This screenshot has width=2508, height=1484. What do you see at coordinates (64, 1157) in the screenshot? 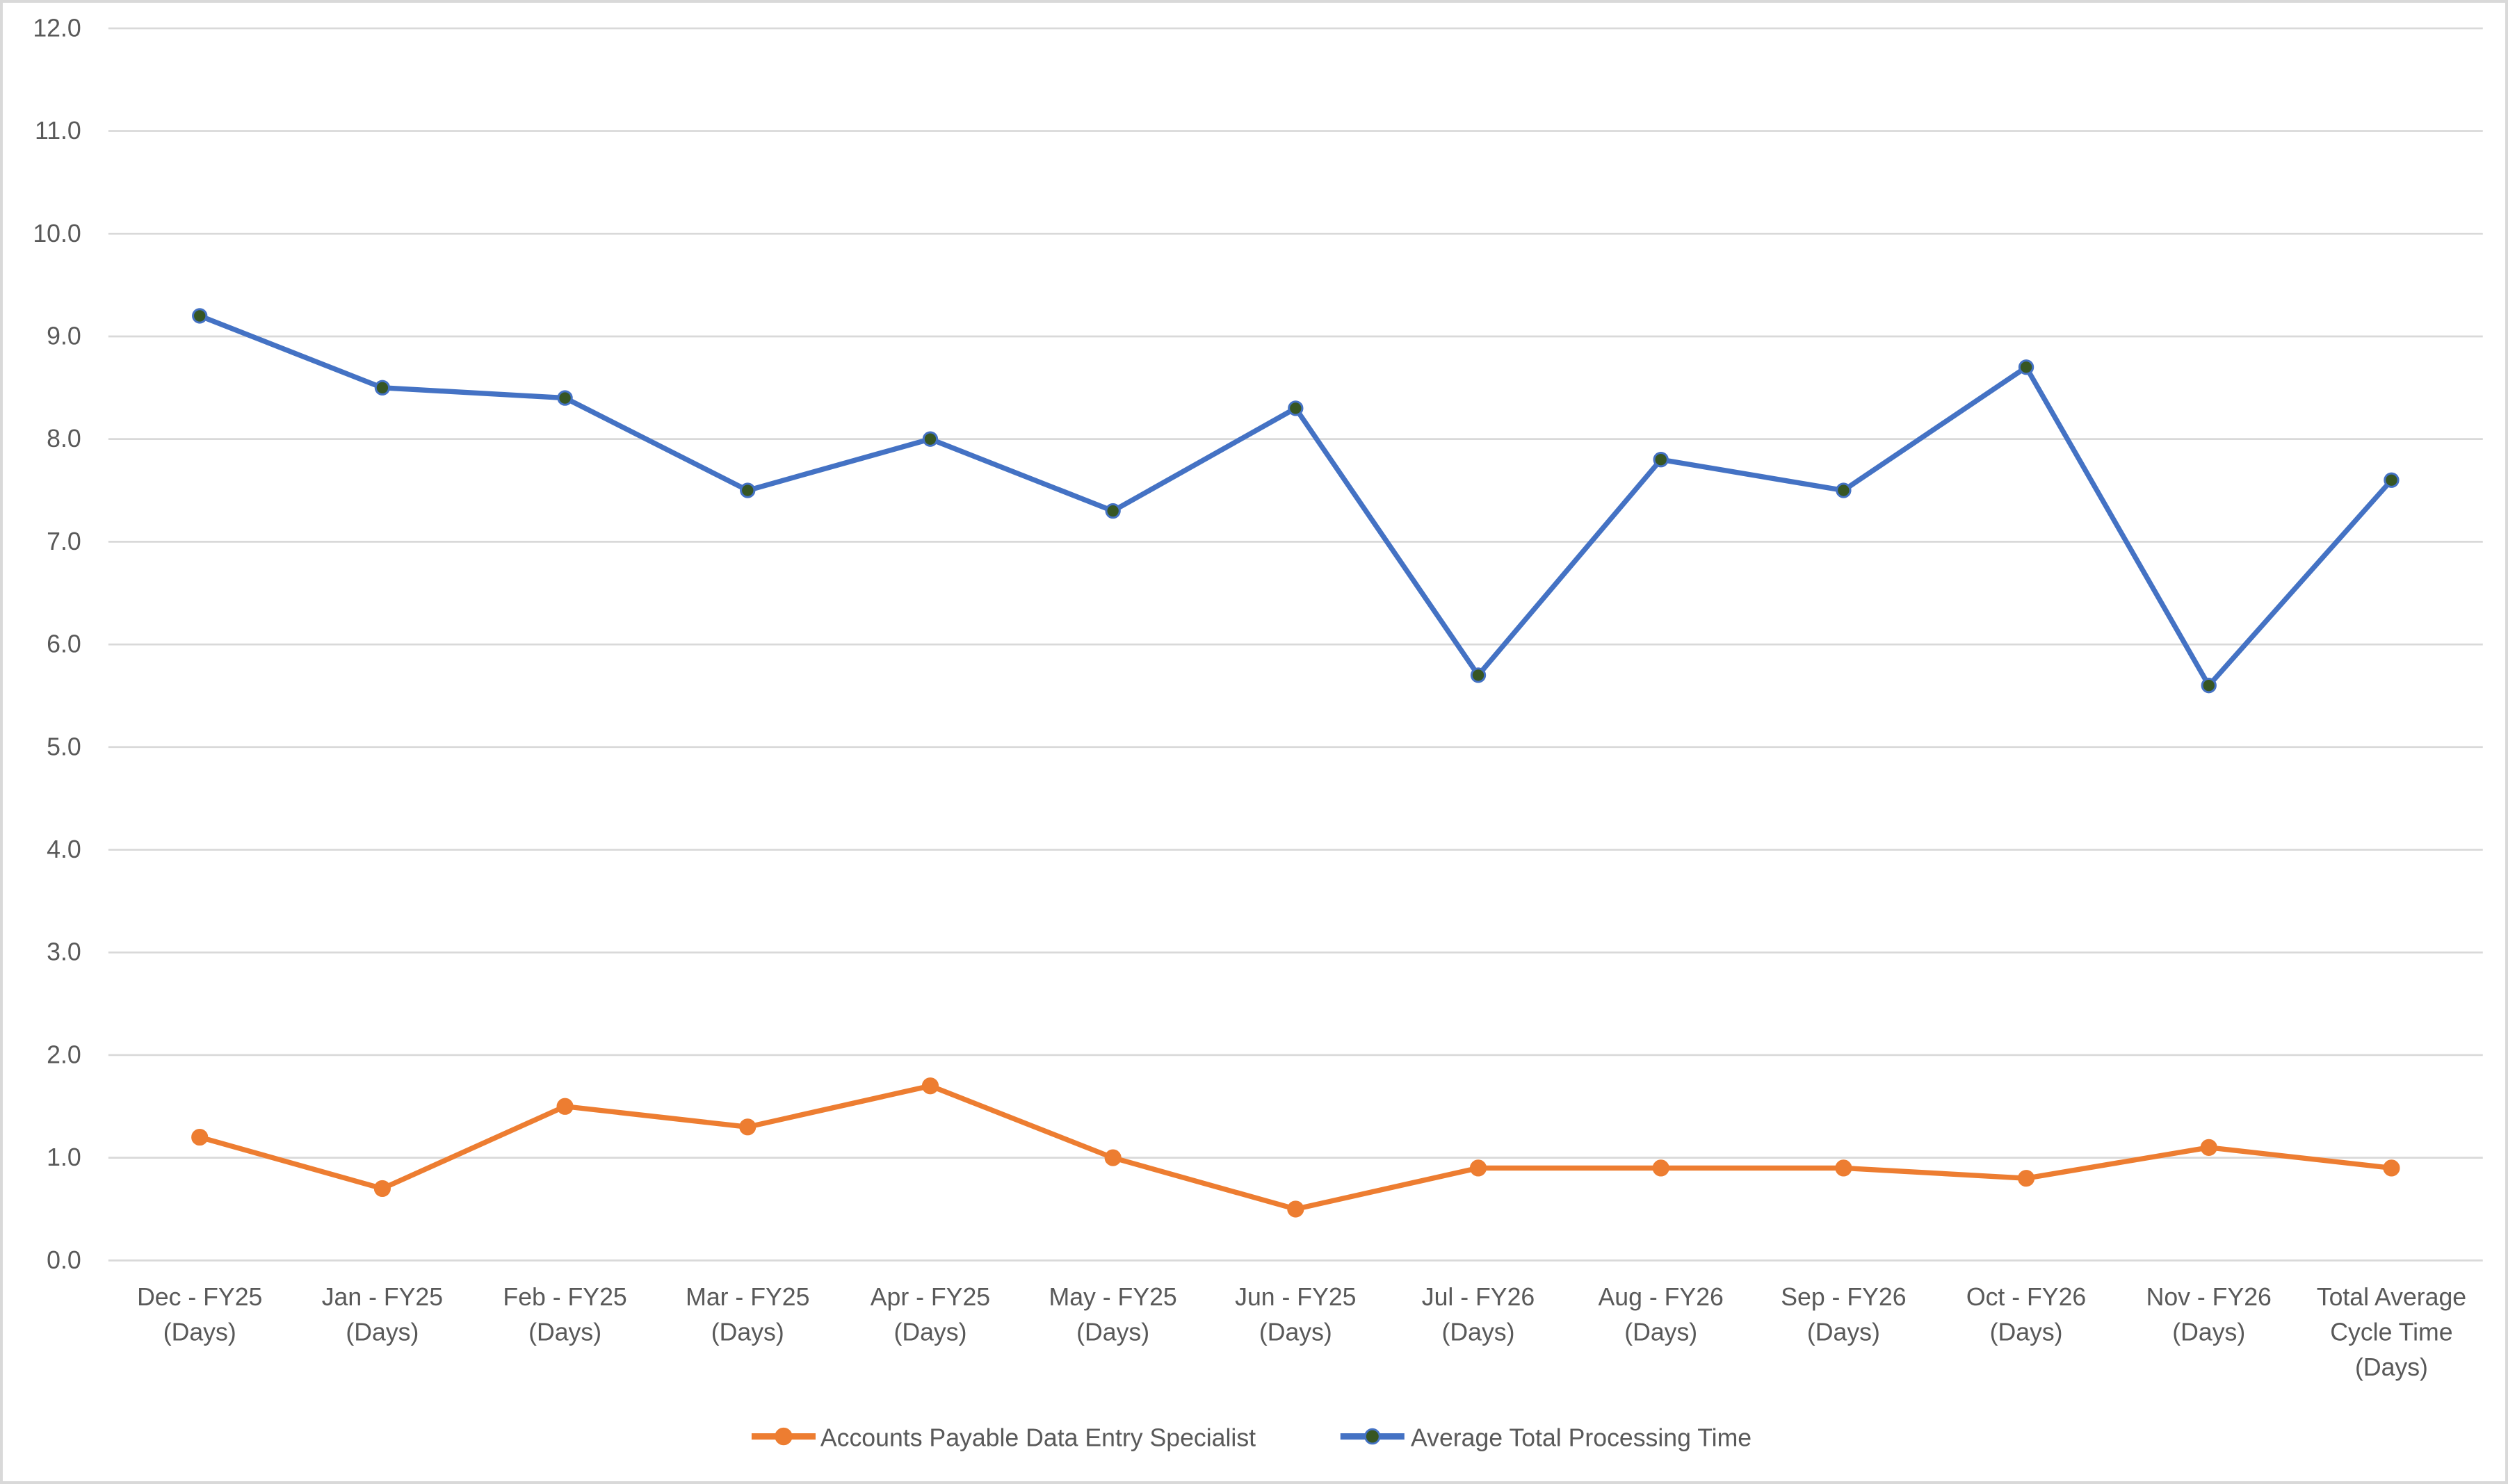
I see `y-tick-label: 1.0` at bounding box center [64, 1157].